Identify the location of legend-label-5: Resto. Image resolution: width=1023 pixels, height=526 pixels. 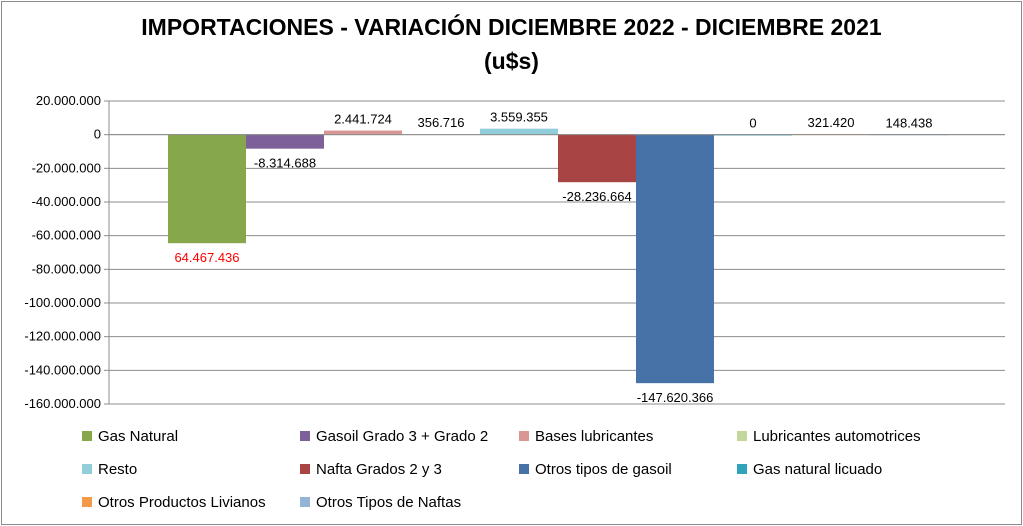
(117, 469).